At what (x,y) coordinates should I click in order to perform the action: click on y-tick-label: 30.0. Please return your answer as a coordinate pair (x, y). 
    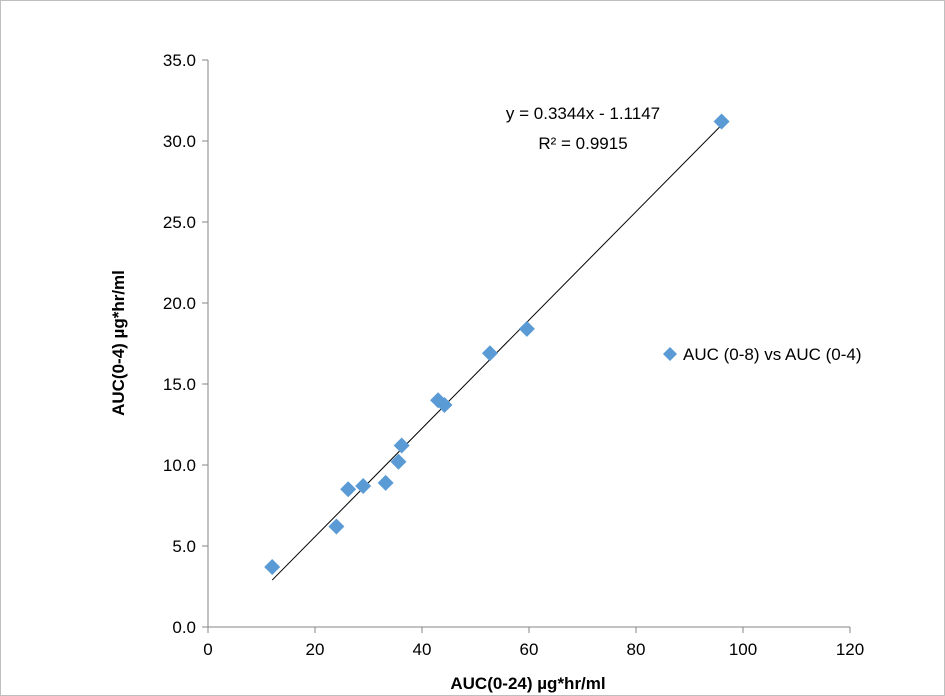
    Looking at the image, I should click on (179, 141).